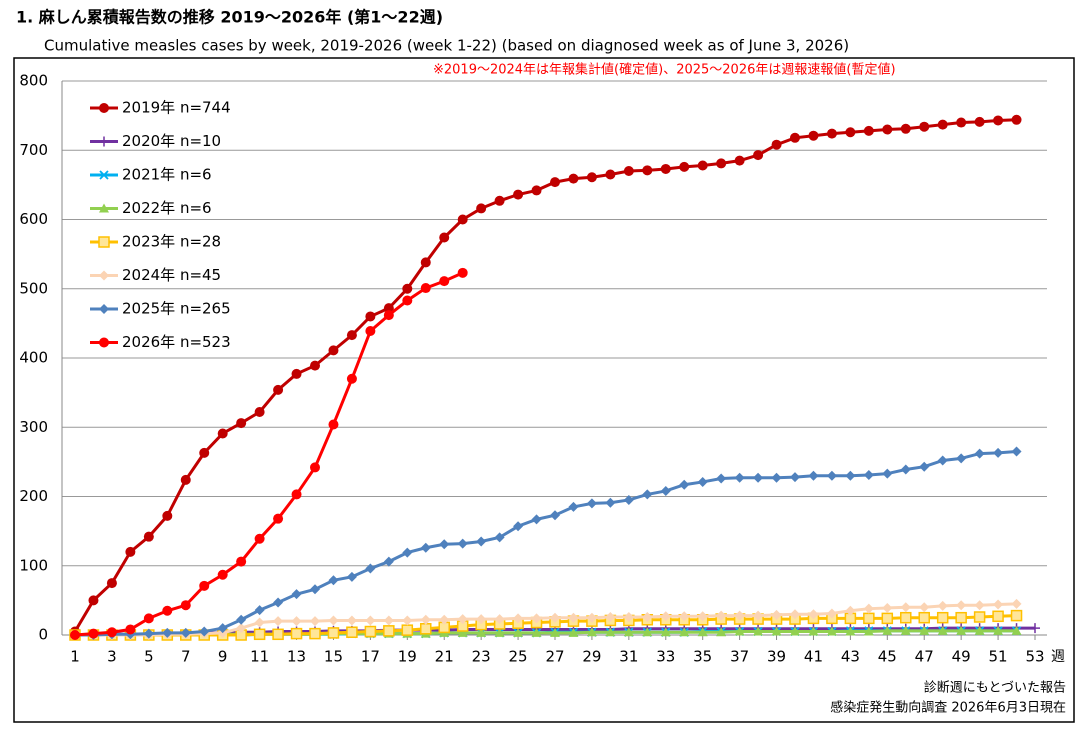 The height and width of the screenshot is (738, 1083). What do you see at coordinates (33, 150) in the screenshot?
I see `y-tick-label: 700` at bounding box center [33, 150].